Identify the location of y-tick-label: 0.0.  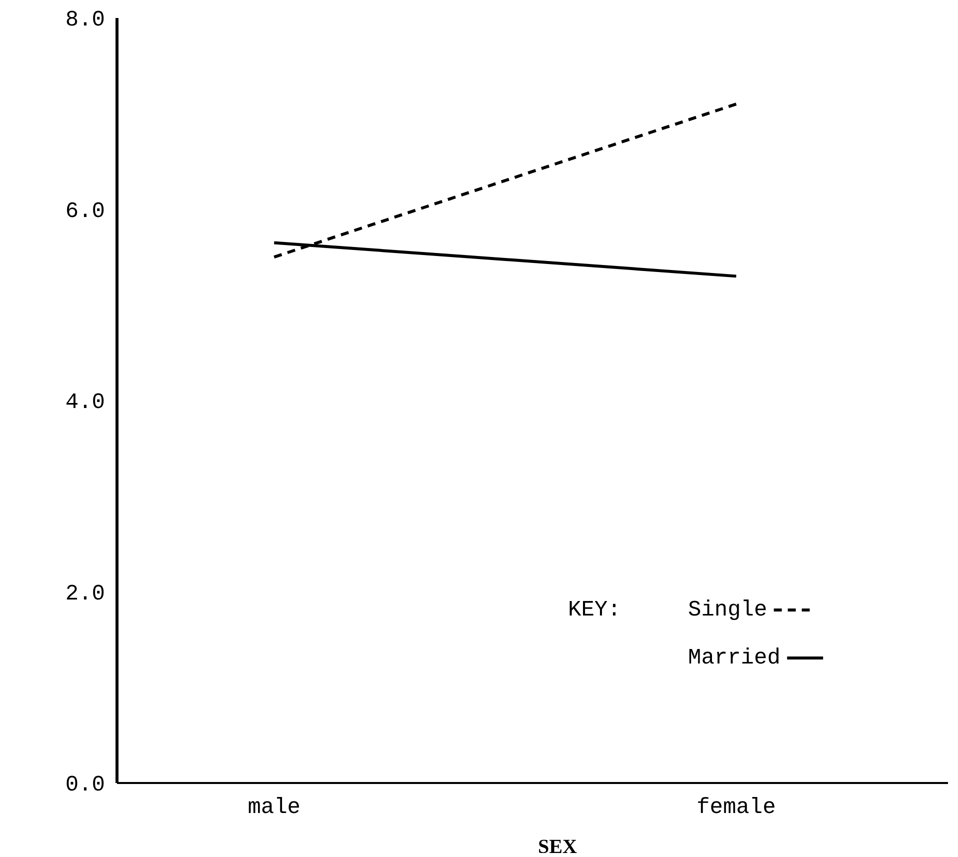
(85, 785).